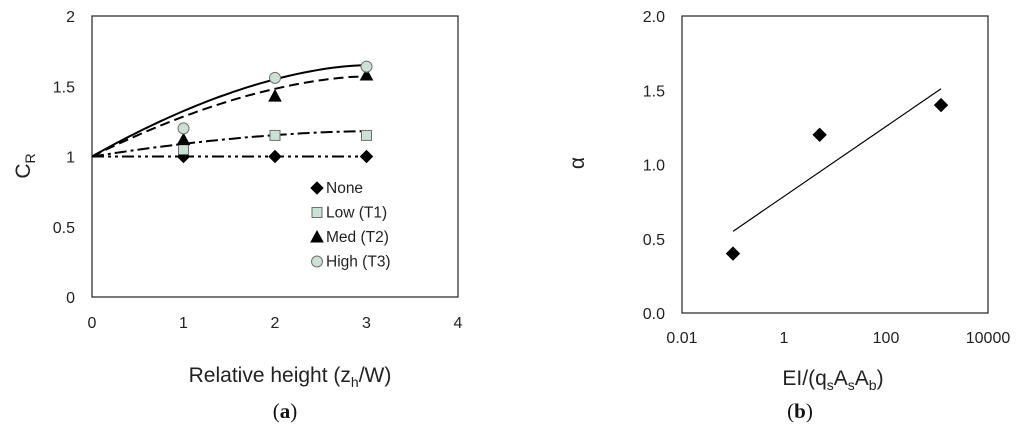 The image size is (1024, 433). I want to click on a-x-tick-label: 1, so click(183, 323).